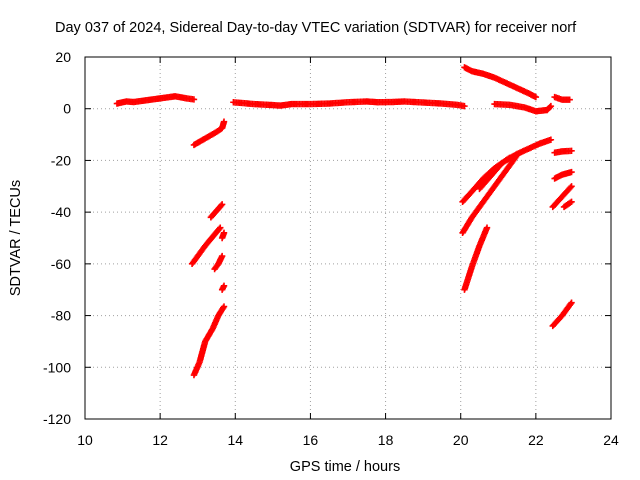 The width and height of the screenshot is (640, 480). Describe the element at coordinates (235, 440) in the screenshot. I see `x-tick-label: 14` at that location.